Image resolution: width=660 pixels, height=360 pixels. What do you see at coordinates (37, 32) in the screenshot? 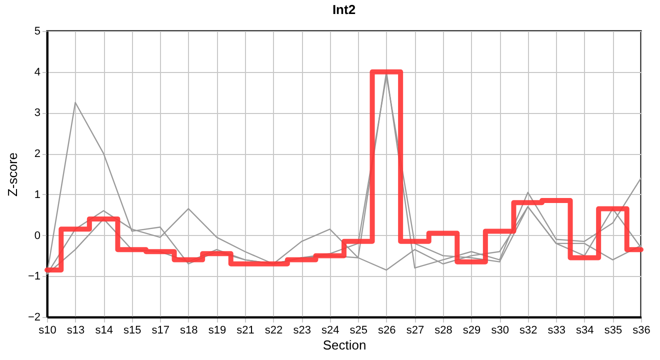
I see `y-tick-label: 5` at bounding box center [37, 32].